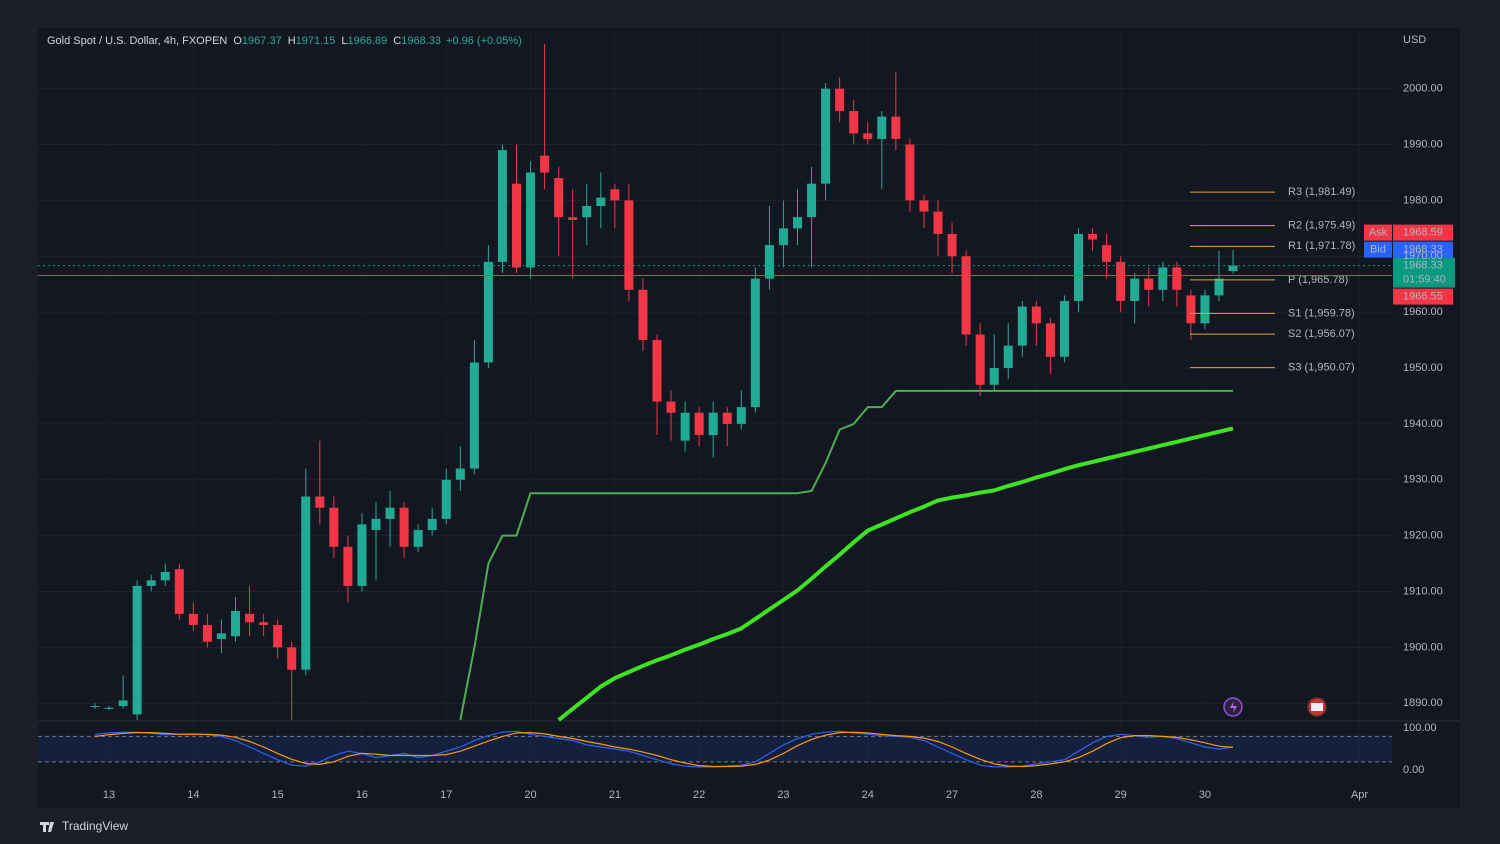 This screenshot has width=1500, height=844. What do you see at coordinates (952, 795) in the screenshot?
I see `x-tick-label: 27` at bounding box center [952, 795].